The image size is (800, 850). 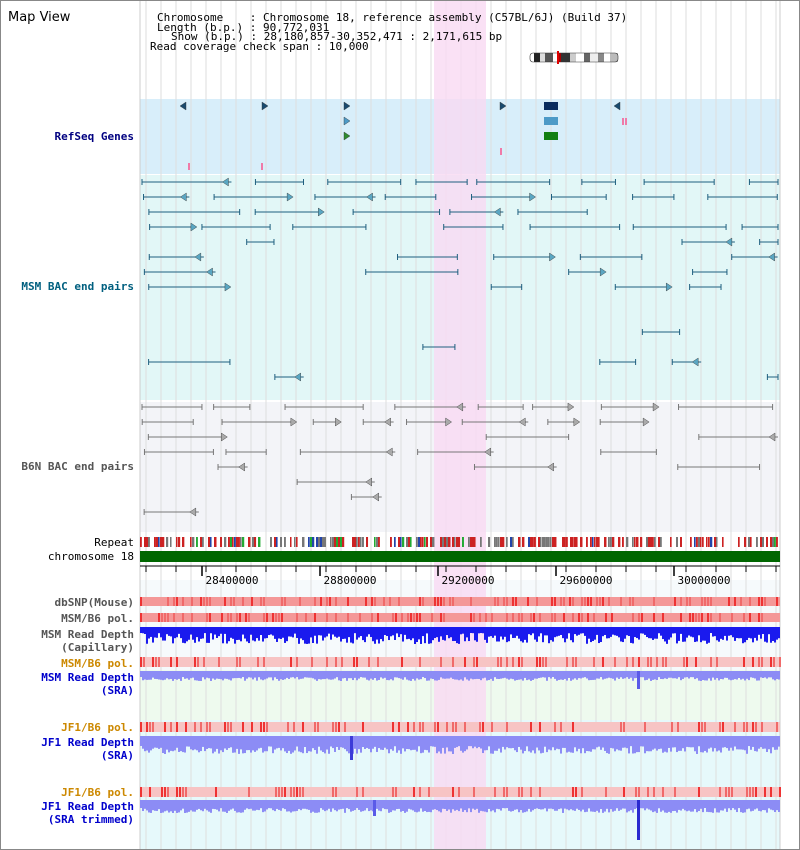 What do you see at coordinates (623, 121) in the screenshot?
I see `refseq-gene-mark` at bounding box center [623, 121].